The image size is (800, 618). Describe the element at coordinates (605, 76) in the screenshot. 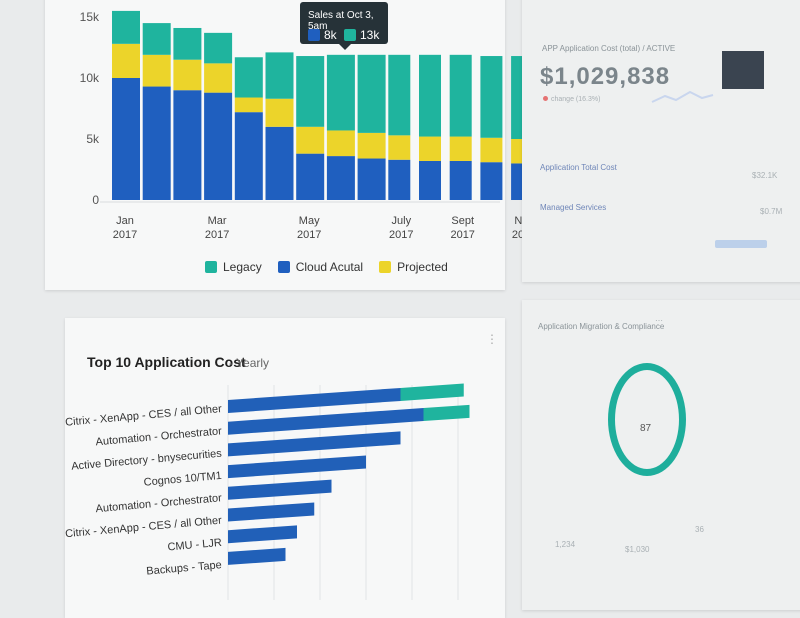

I see `kpi-value: $1,029,838` at that location.